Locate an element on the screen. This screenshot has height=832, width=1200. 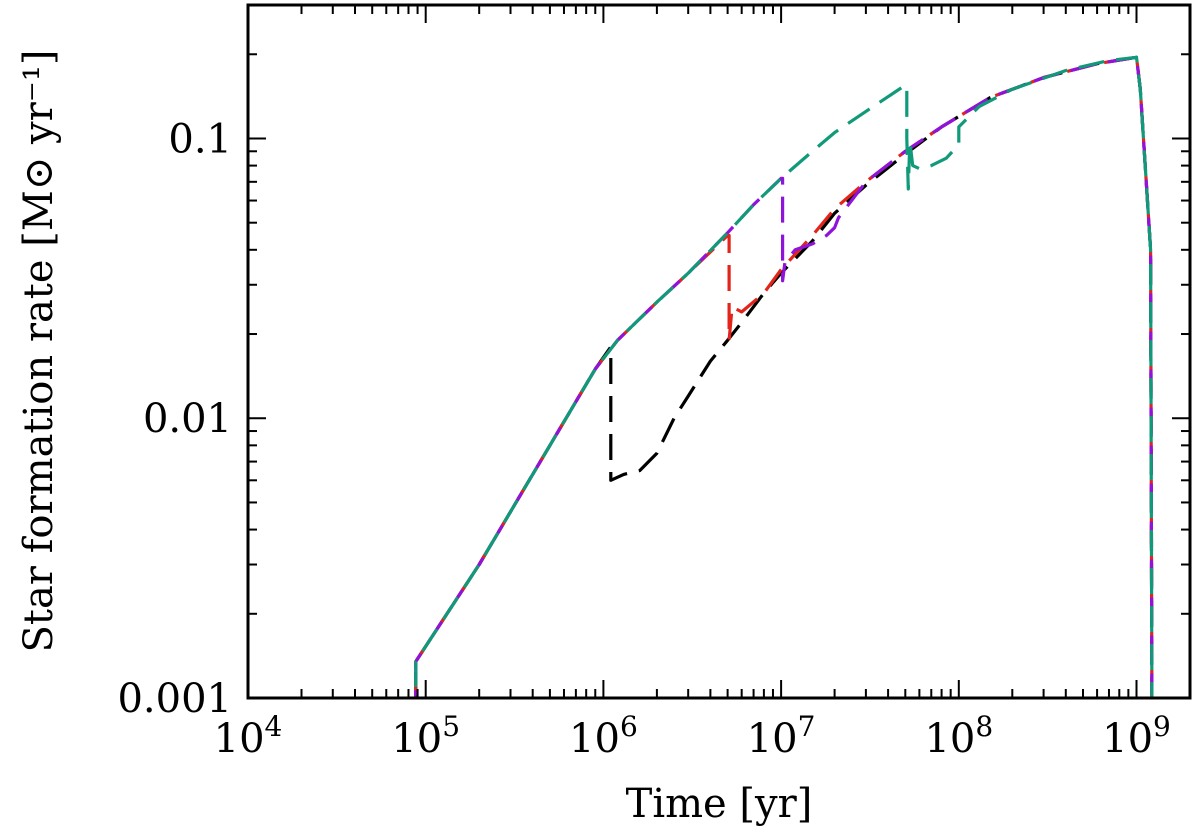
x-tick-label-exponent: 8 is located at coordinates (984, 726).